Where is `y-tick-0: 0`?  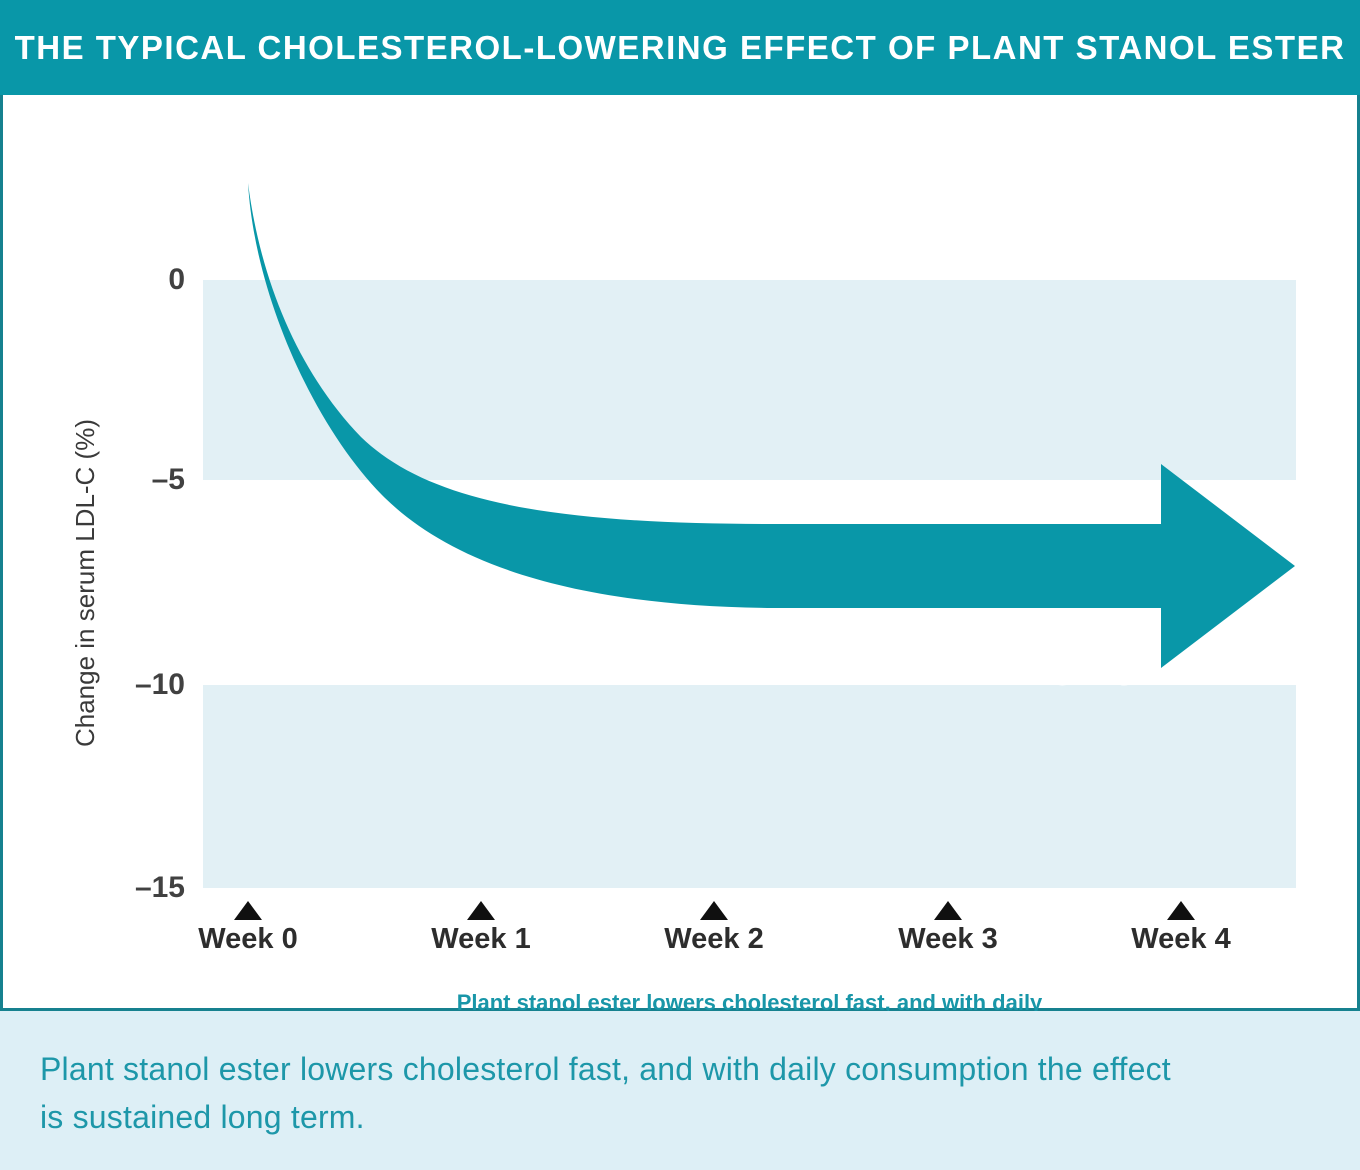
y-tick-0: 0 is located at coordinates (176, 279).